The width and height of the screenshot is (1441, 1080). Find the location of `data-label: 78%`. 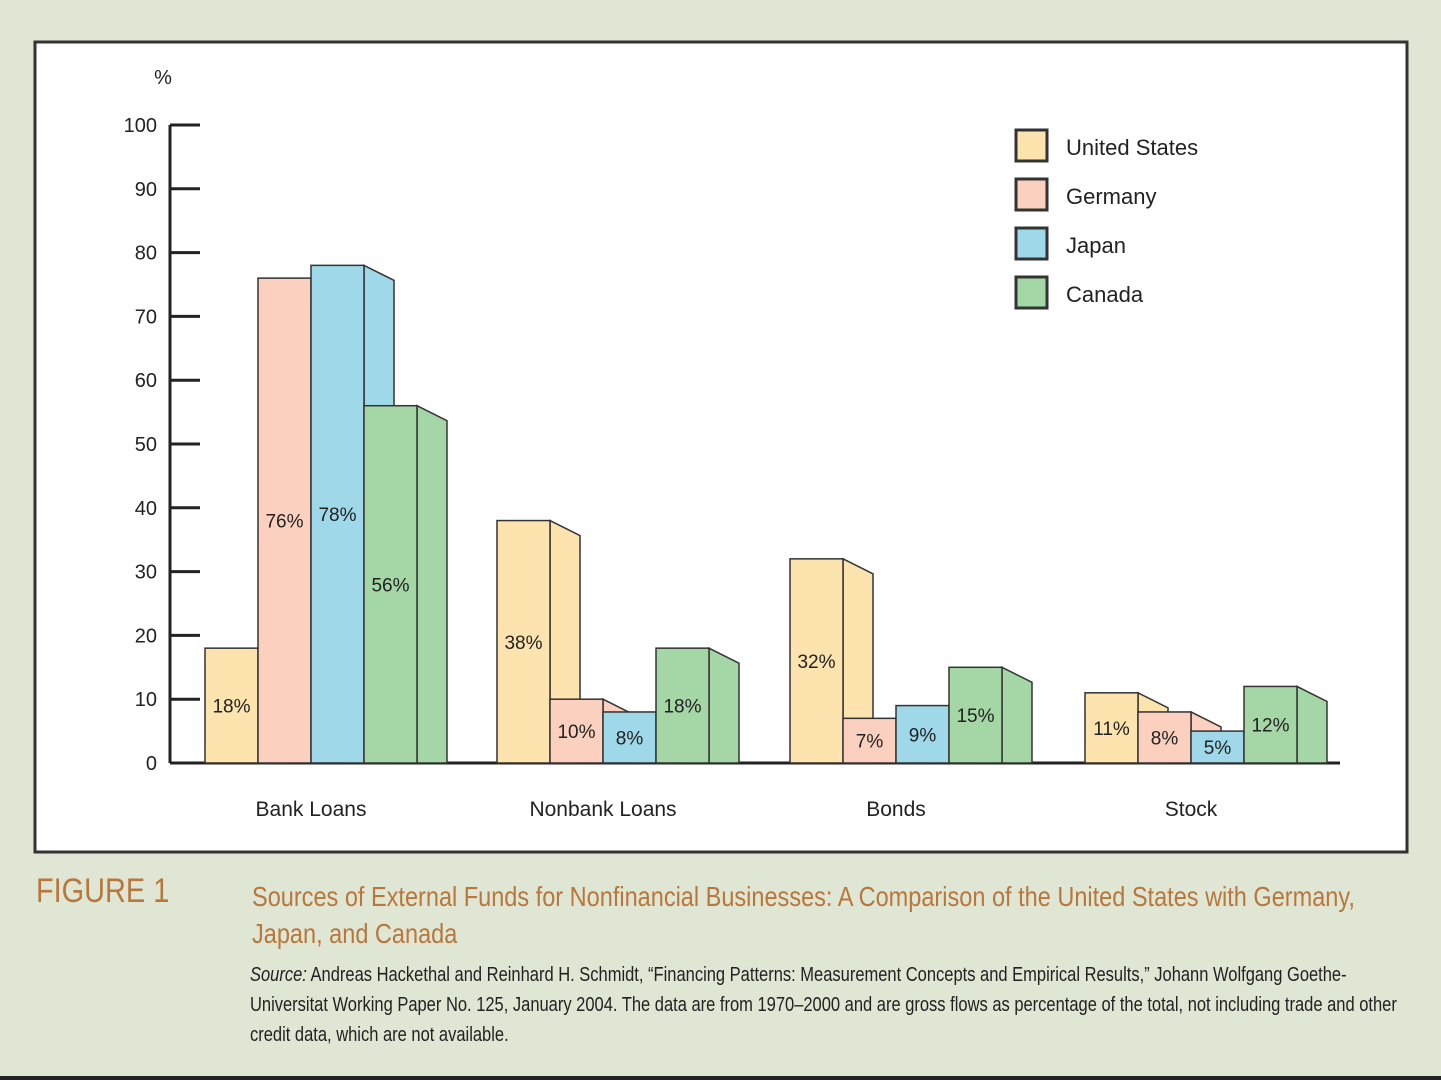

data-label: 78% is located at coordinates (337, 515).